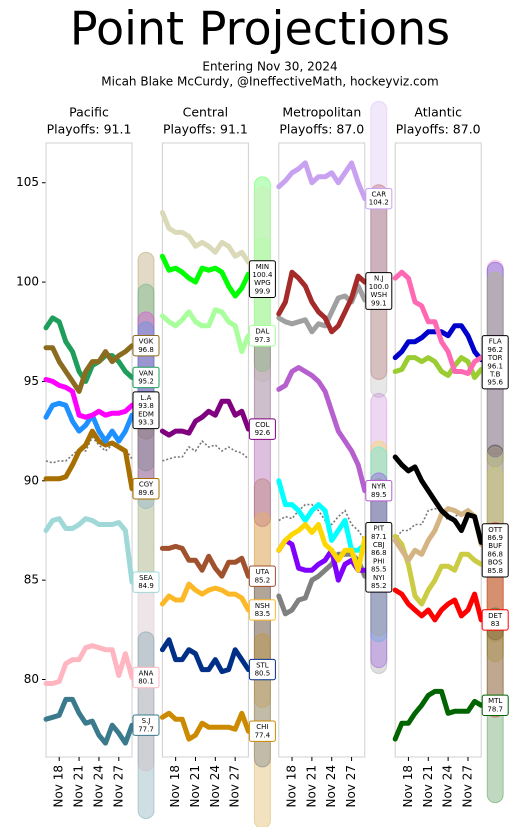  Describe the element at coordinates (146, 586) in the screenshot. I see `team-projection: 84.9` at that location.